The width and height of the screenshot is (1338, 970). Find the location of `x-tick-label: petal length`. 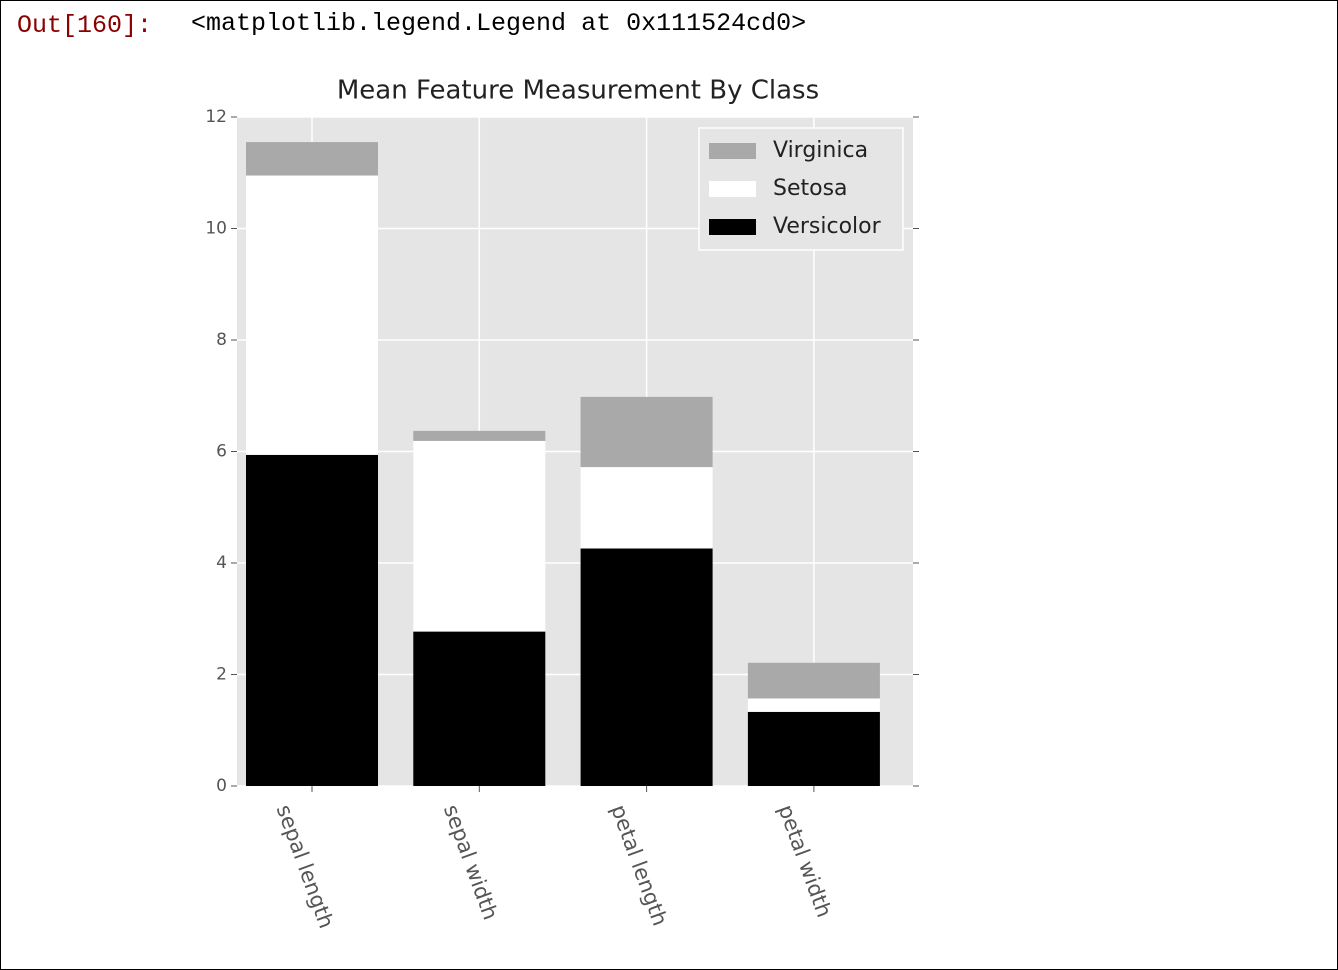

x-tick-label: petal length is located at coordinates (639, 865).